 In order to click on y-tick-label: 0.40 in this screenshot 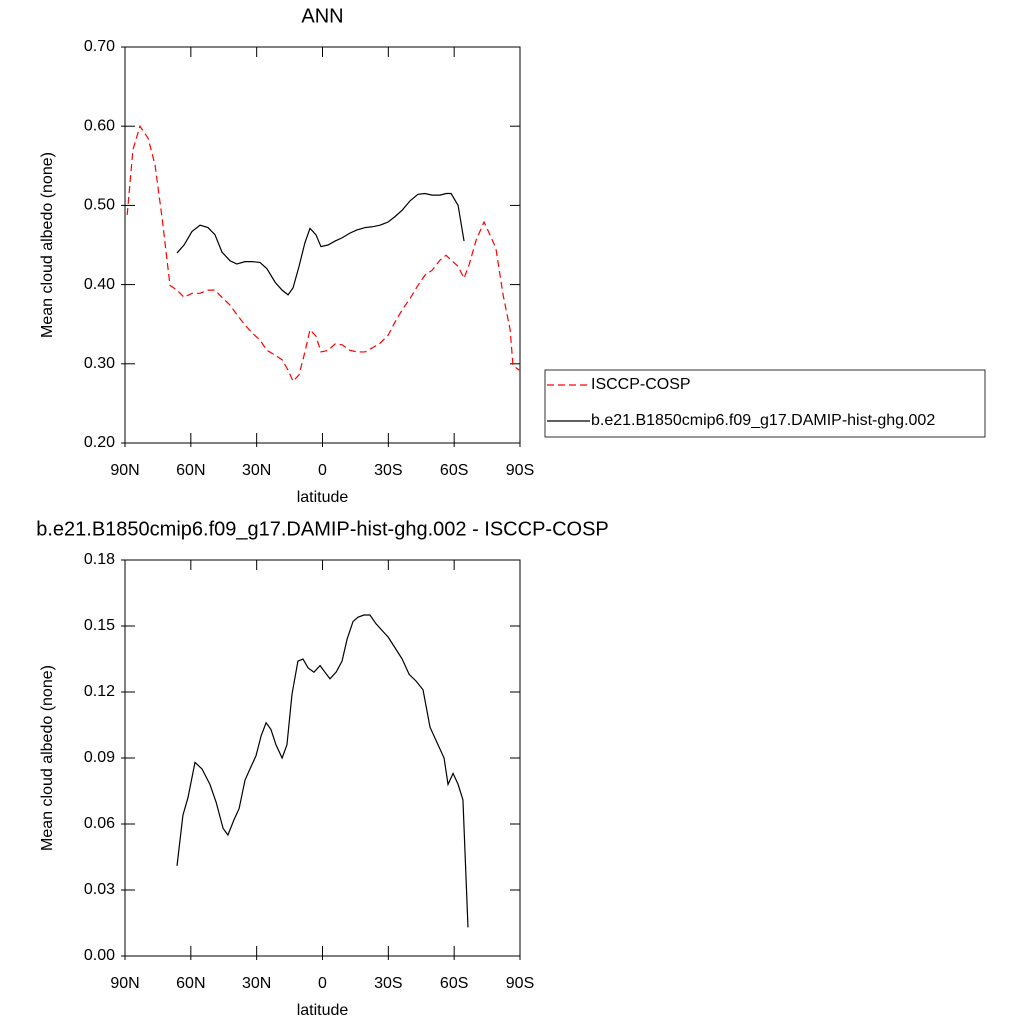, I will do `click(99, 284)`.